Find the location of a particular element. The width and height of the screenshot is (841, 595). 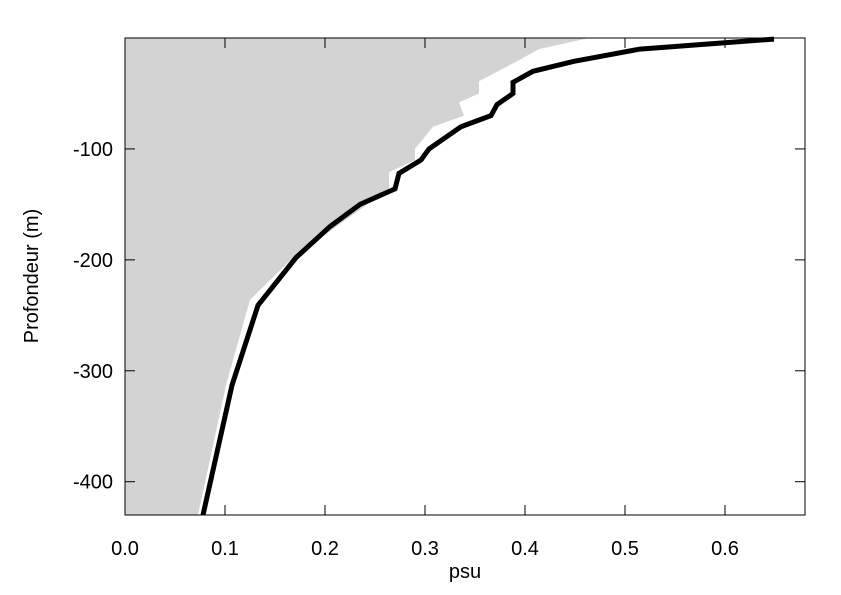

x-tick-label: 0.4 is located at coordinates (525, 549).